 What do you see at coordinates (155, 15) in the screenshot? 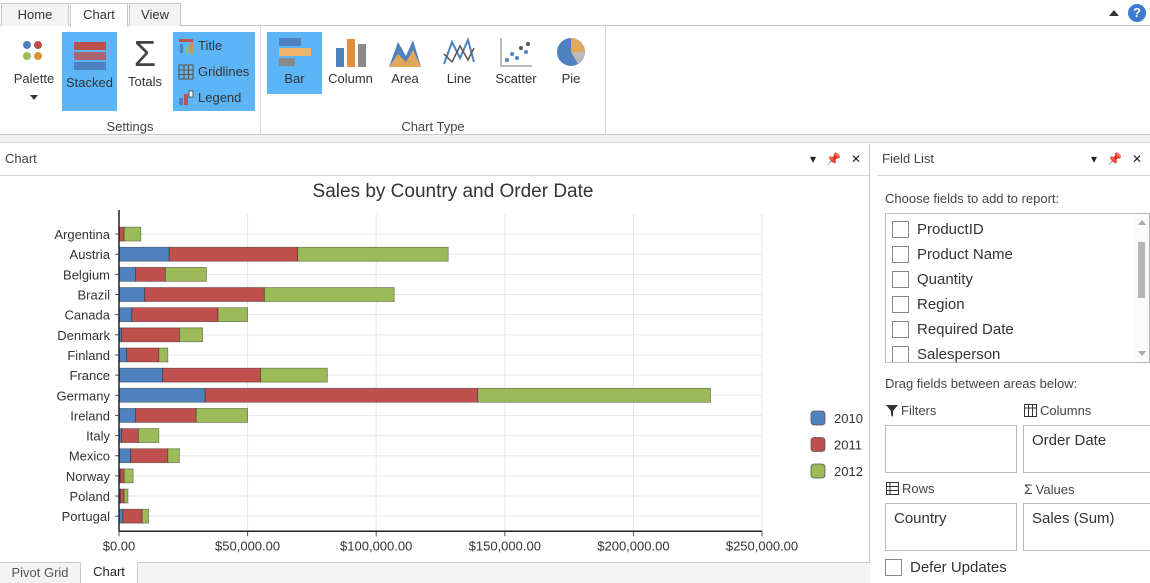
I see `tab-view: View` at bounding box center [155, 15].